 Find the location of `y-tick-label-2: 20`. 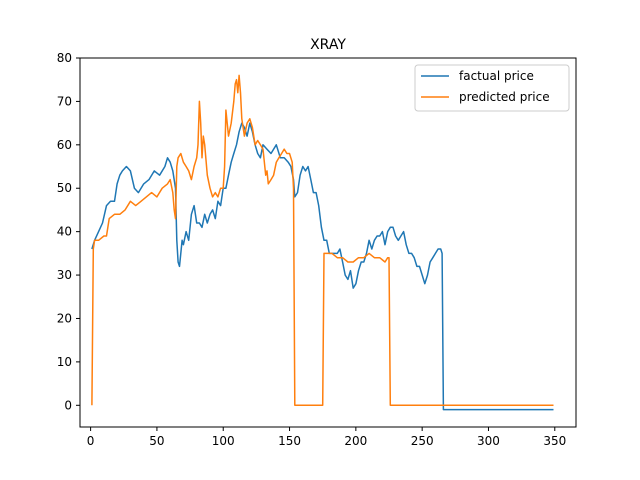

y-tick-label-2: 20 is located at coordinates (64, 318).